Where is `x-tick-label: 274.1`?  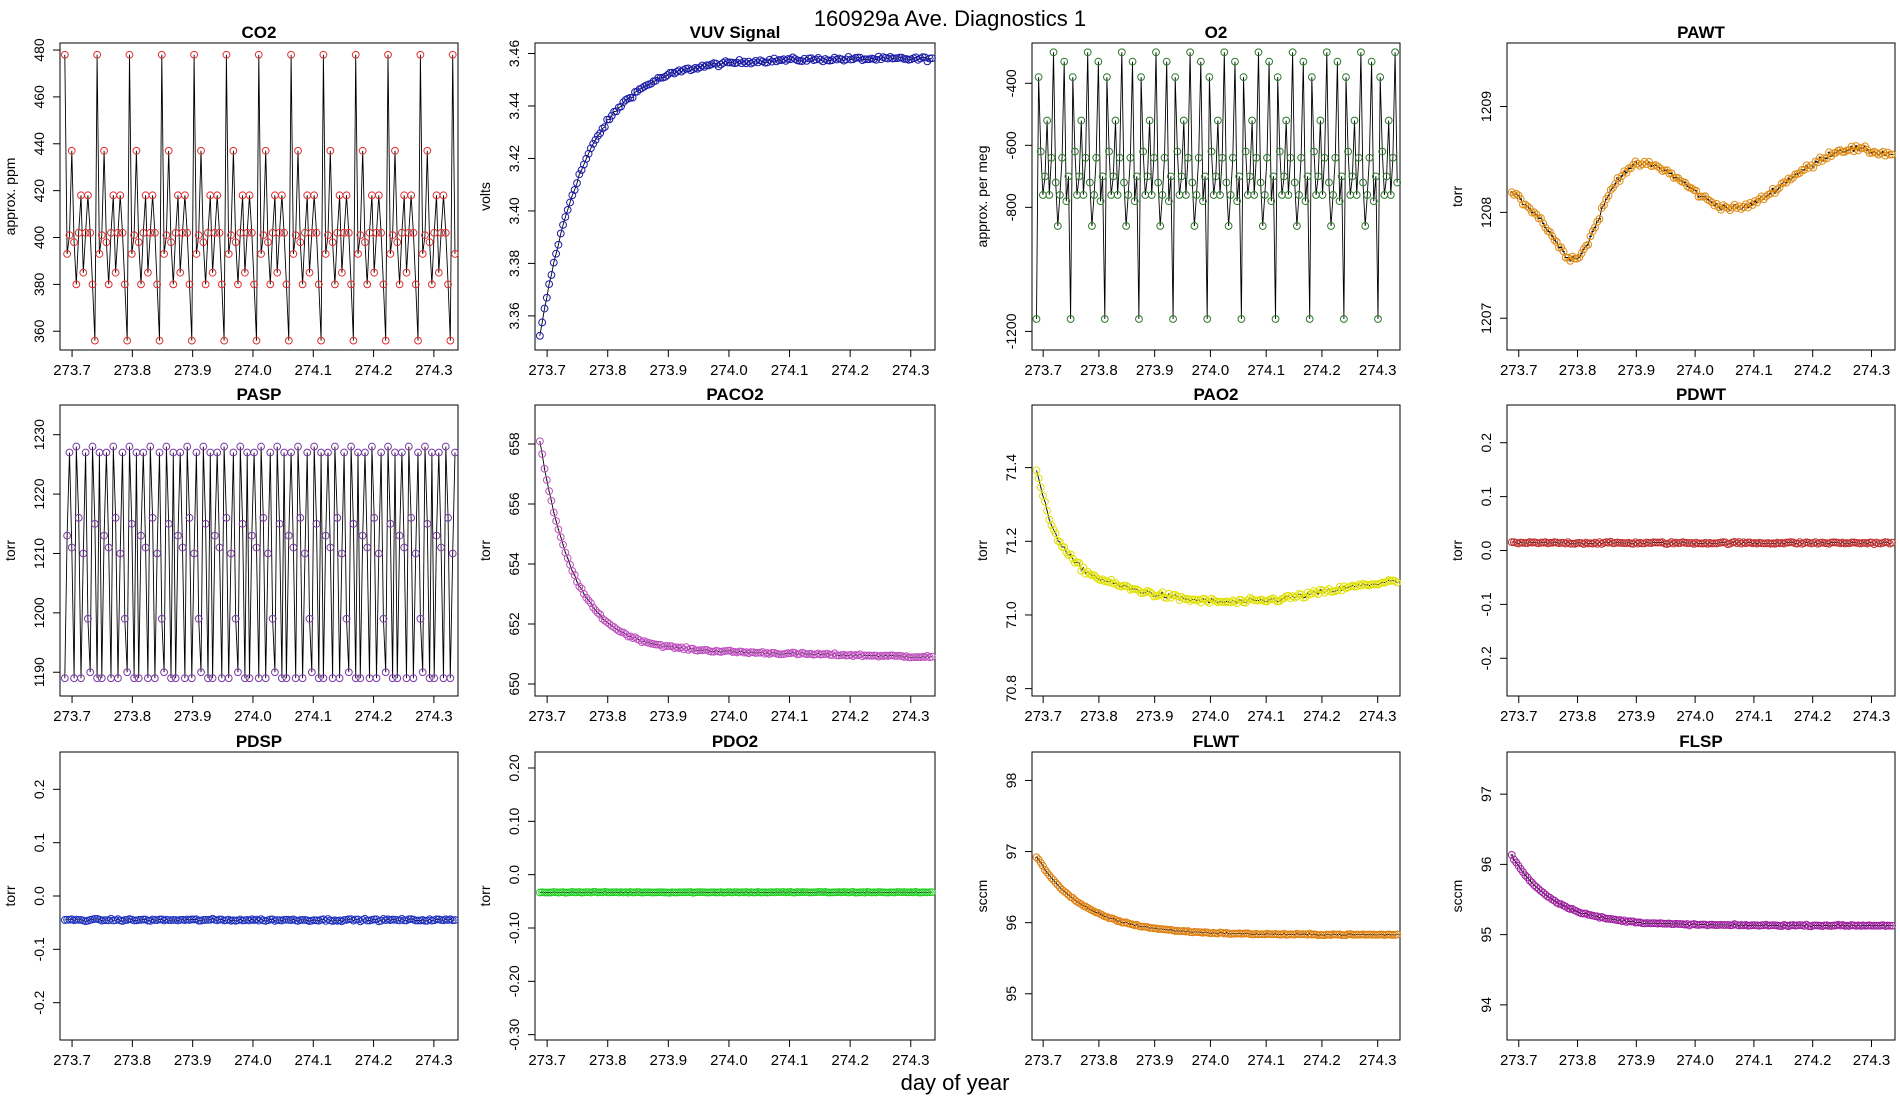
x-tick-label: 274.1 is located at coordinates (1266, 716).